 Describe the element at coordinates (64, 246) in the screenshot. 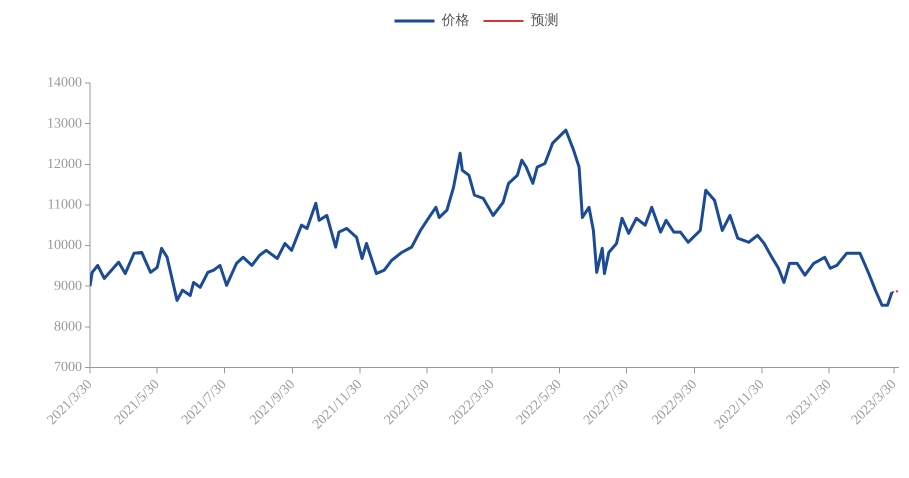

I see `y-tick-label: 10000` at that location.